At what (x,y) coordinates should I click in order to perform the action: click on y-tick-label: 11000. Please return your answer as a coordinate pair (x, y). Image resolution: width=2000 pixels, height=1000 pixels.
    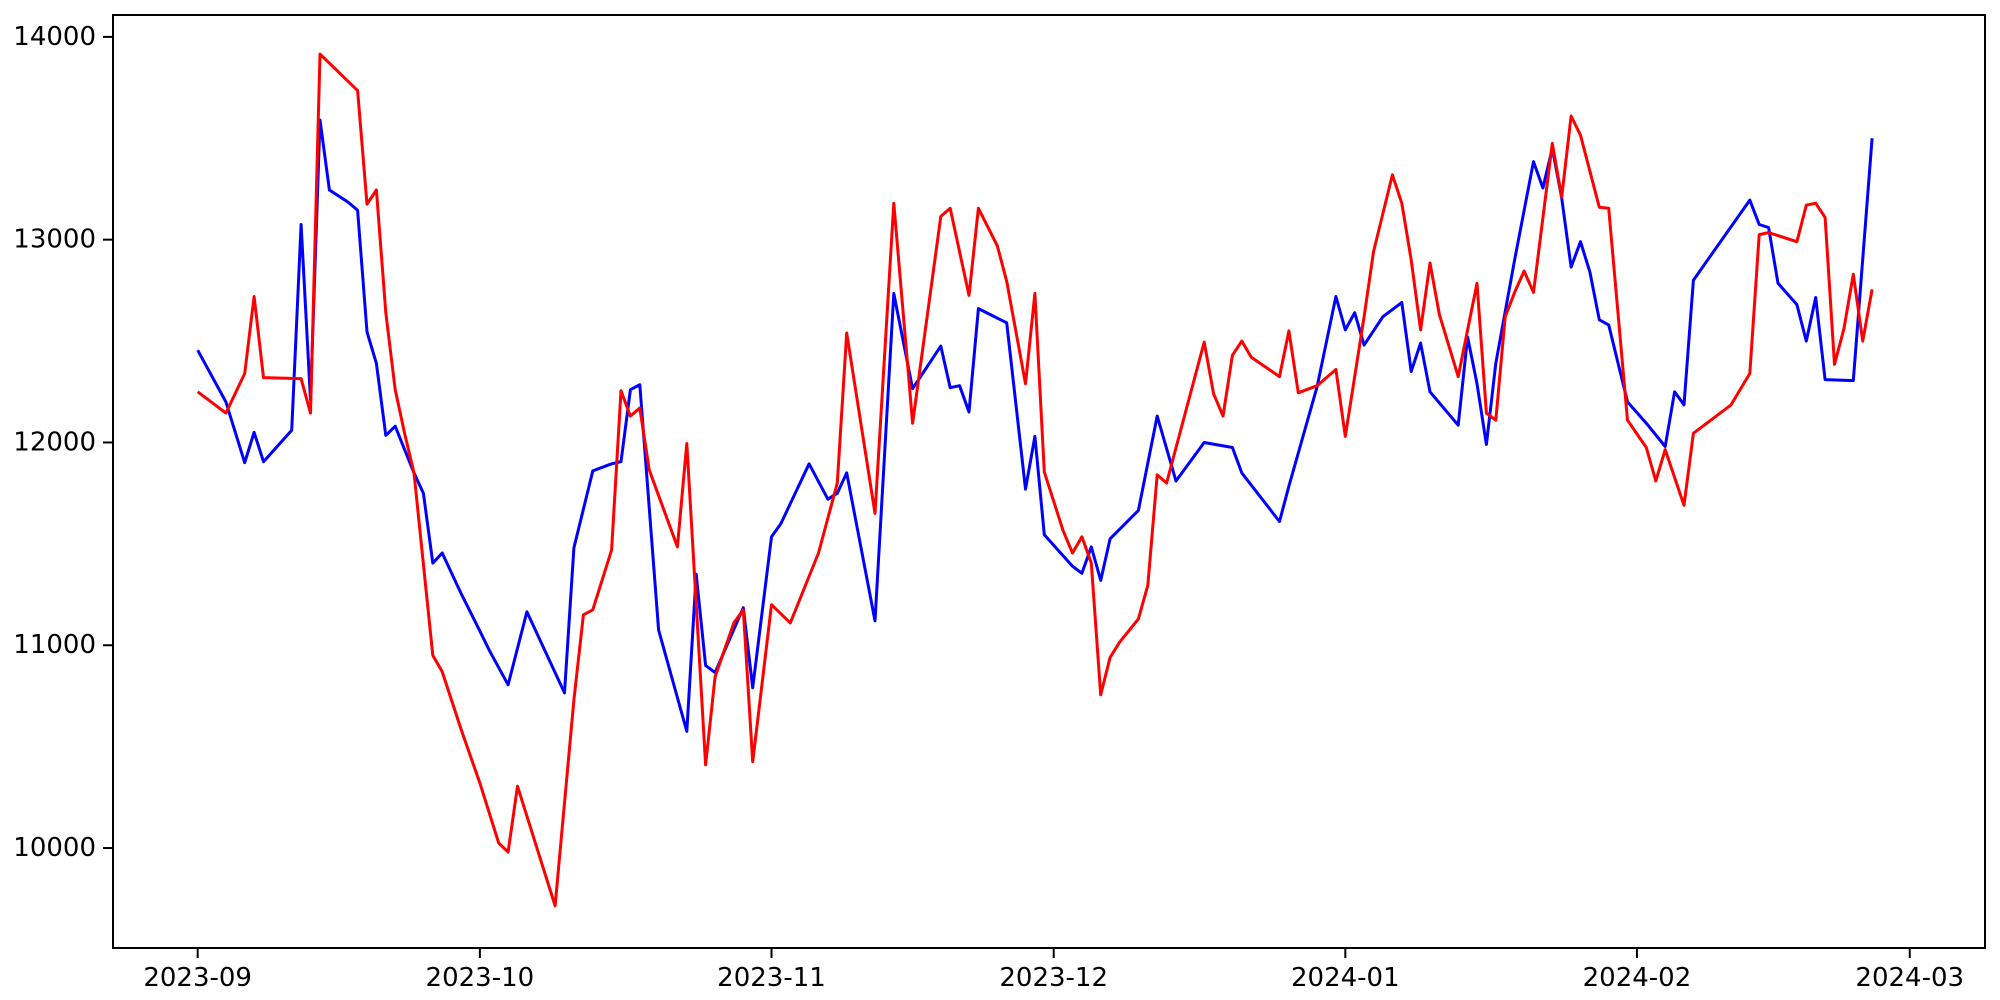
    Looking at the image, I should click on (54, 645).